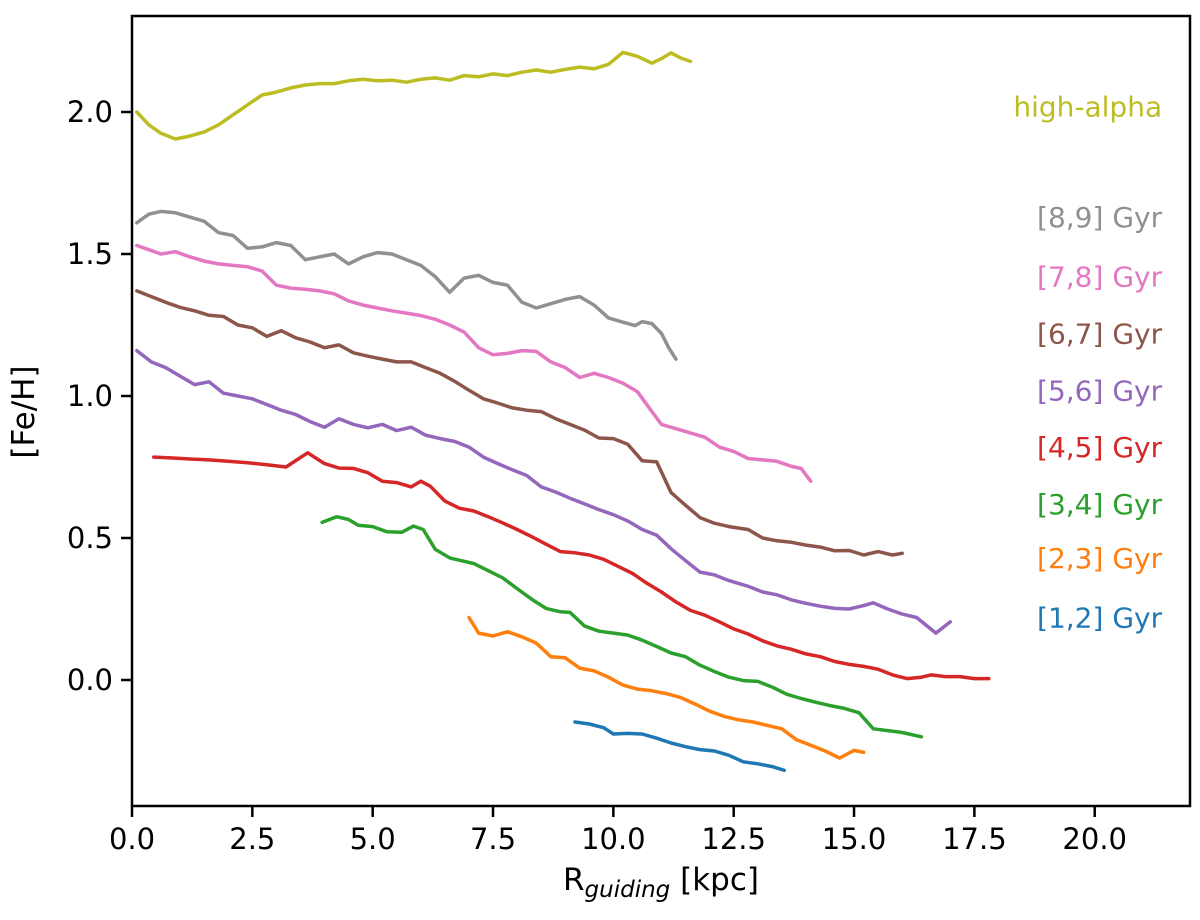 This screenshot has height=920, width=1200. Describe the element at coordinates (90, 112) in the screenshot. I see `y-tick-label: 2.0` at that location.